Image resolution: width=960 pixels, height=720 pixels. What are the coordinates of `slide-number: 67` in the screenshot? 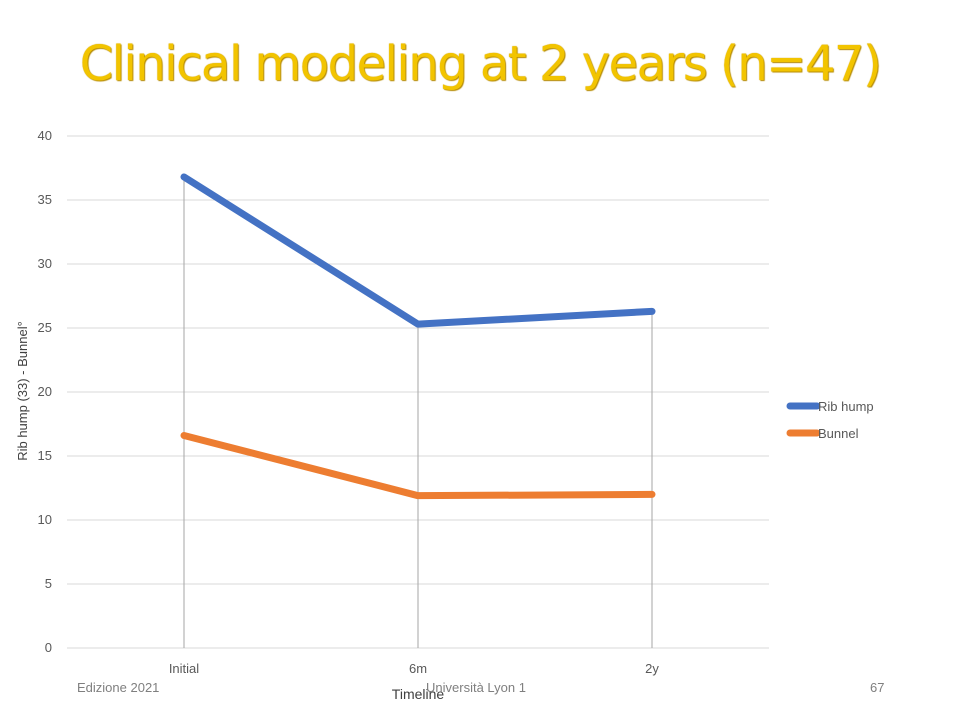 It's located at (877, 687).